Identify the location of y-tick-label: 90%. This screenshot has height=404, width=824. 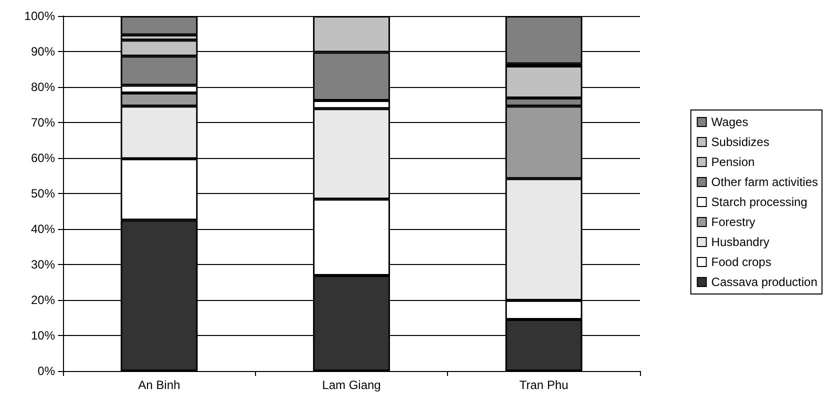
(43, 51).